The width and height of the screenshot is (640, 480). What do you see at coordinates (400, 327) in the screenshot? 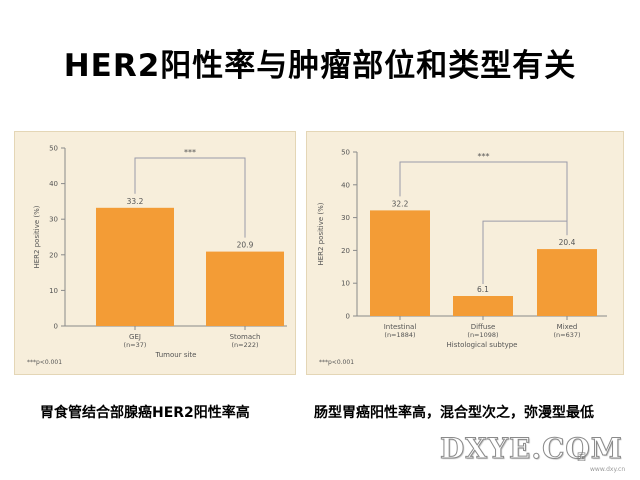
I see `x-category-label: Intestinal` at bounding box center [400, 327].